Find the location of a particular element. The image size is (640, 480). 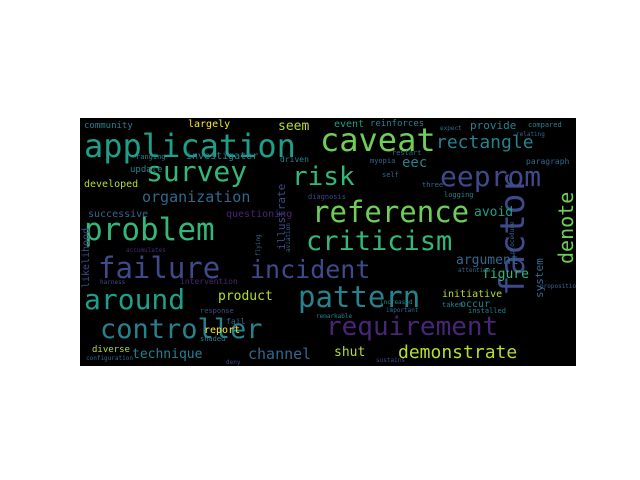

word-figure: figure is located at coordinates (505, 274).